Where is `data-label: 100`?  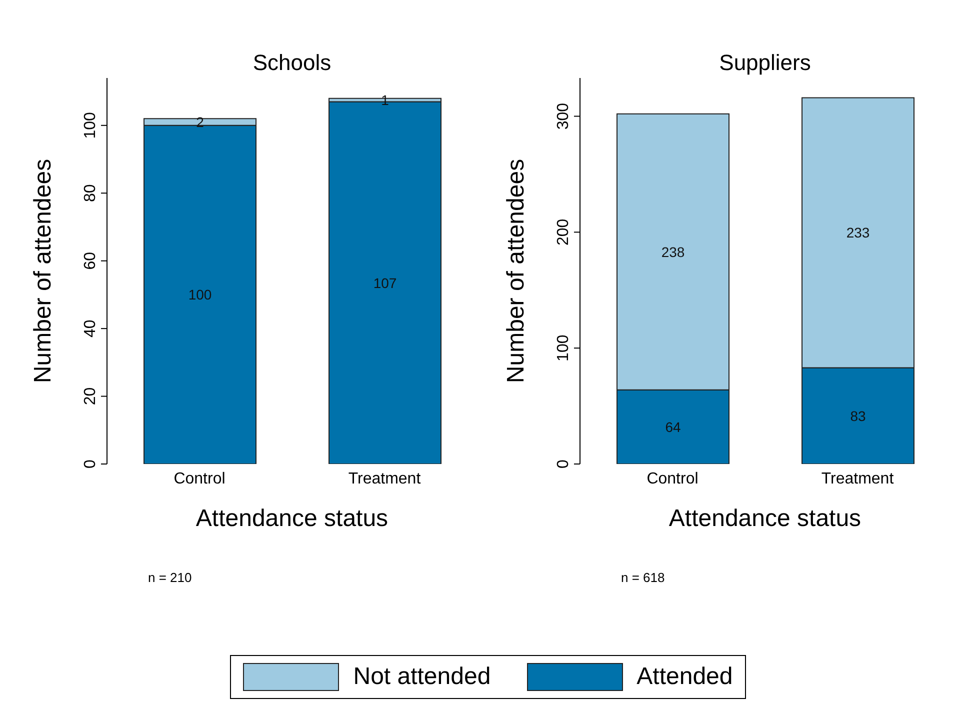 data-label: 100 is located at coordinates (200, 294).